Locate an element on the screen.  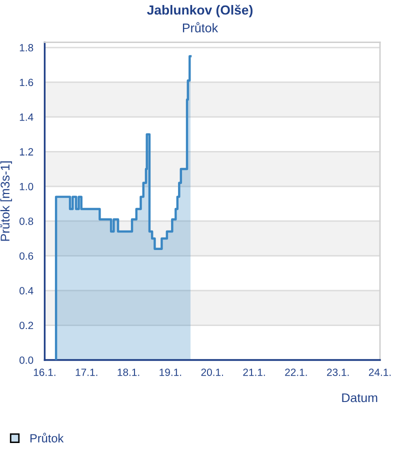
y-tick-label: 1.4 is located at coordinates (27, 117).